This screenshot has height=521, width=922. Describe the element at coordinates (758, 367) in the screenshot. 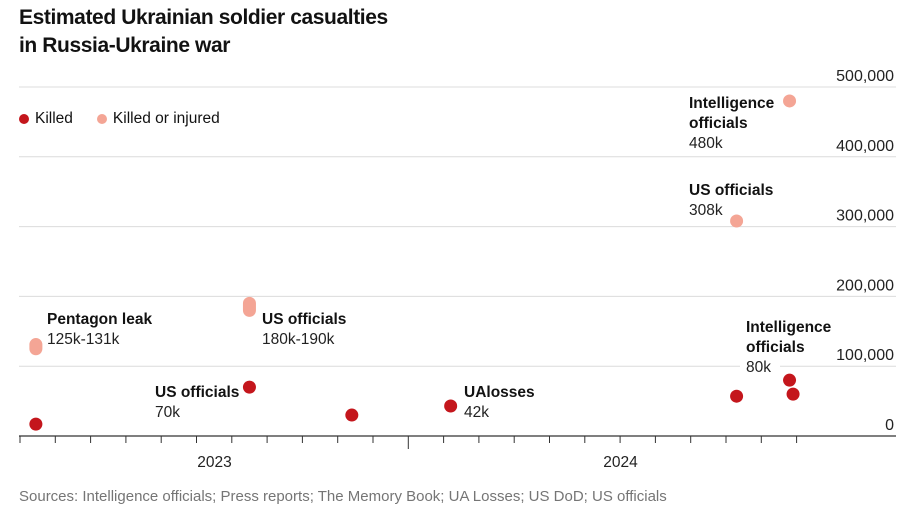

I see `annotation-value: 80k` at that location.